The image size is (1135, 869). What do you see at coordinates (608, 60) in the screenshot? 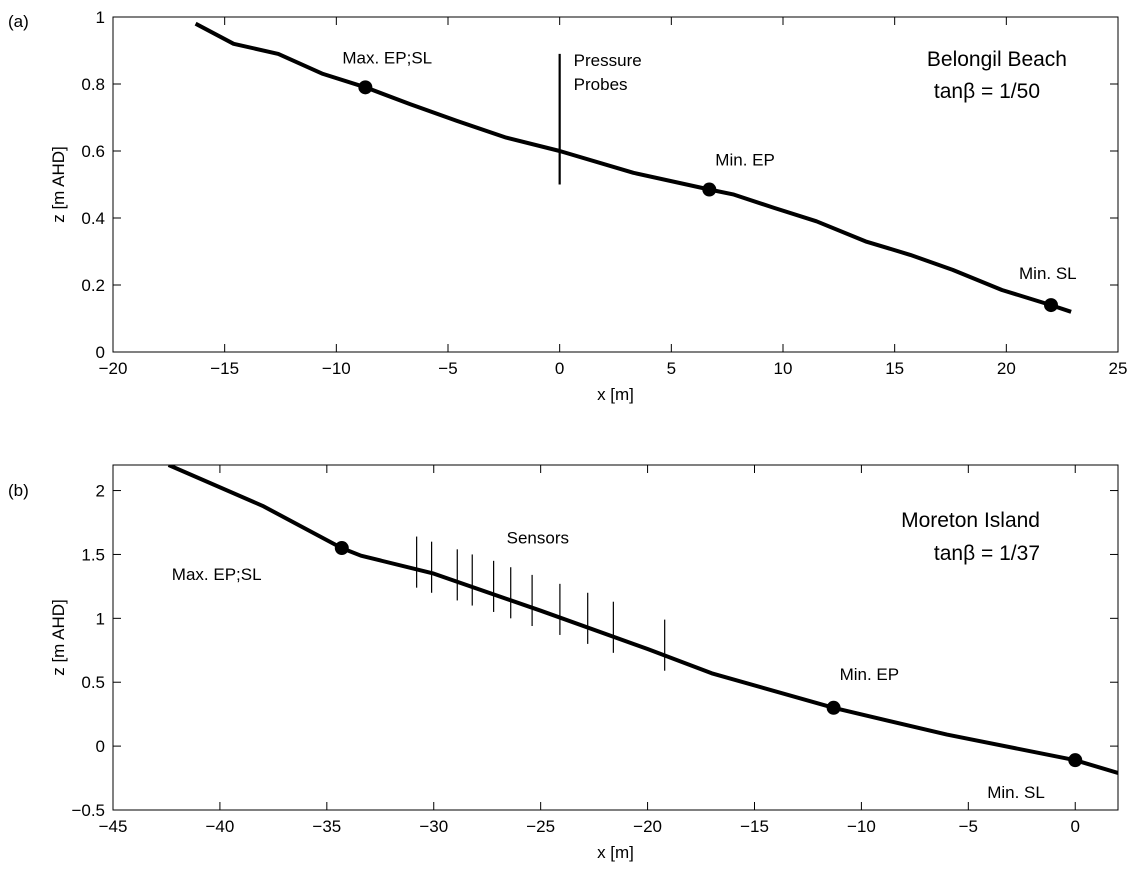
I see `instrument-label: Pressure` at bounding box center [608, 60].